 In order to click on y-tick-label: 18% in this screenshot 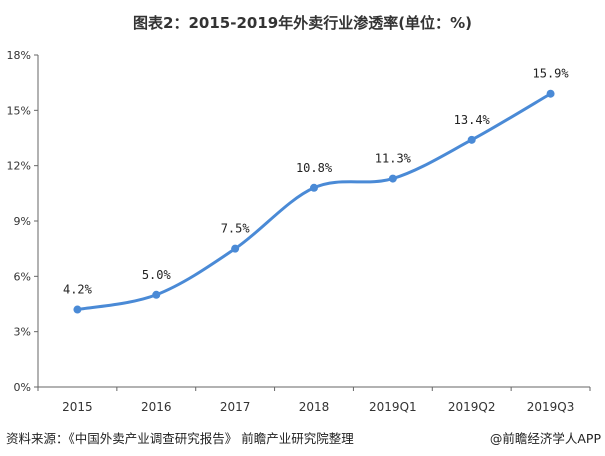, I will do `click(19, 55)`.